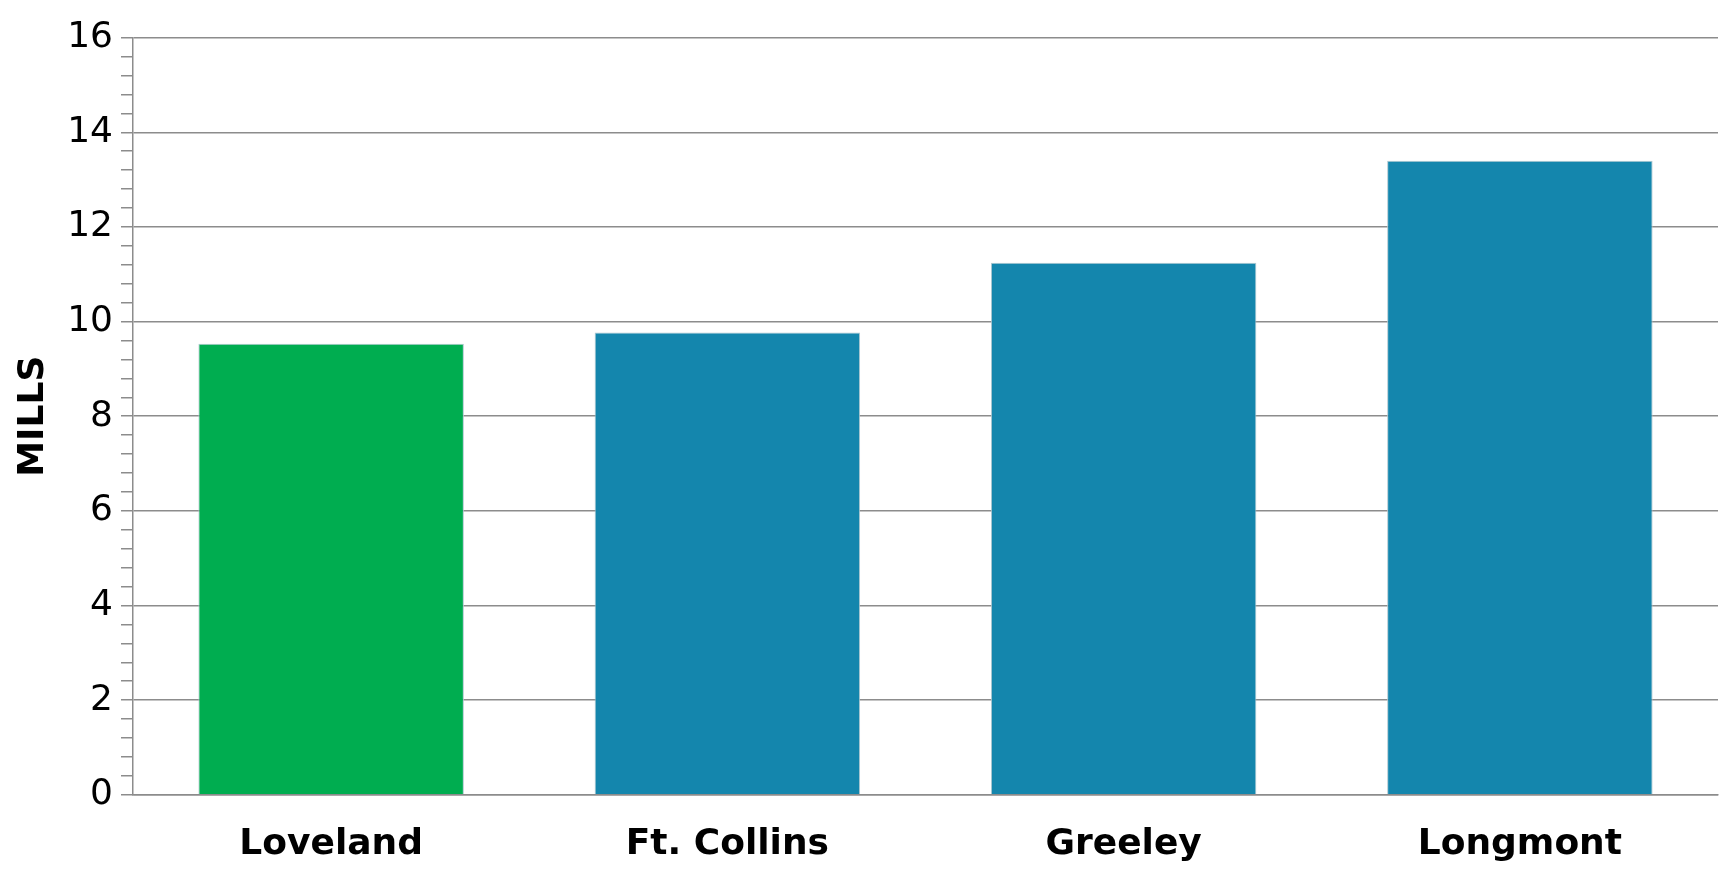 This screenshot has width=1734, height=892. I want to click on y-tick-label: 8, so click(102, 413).